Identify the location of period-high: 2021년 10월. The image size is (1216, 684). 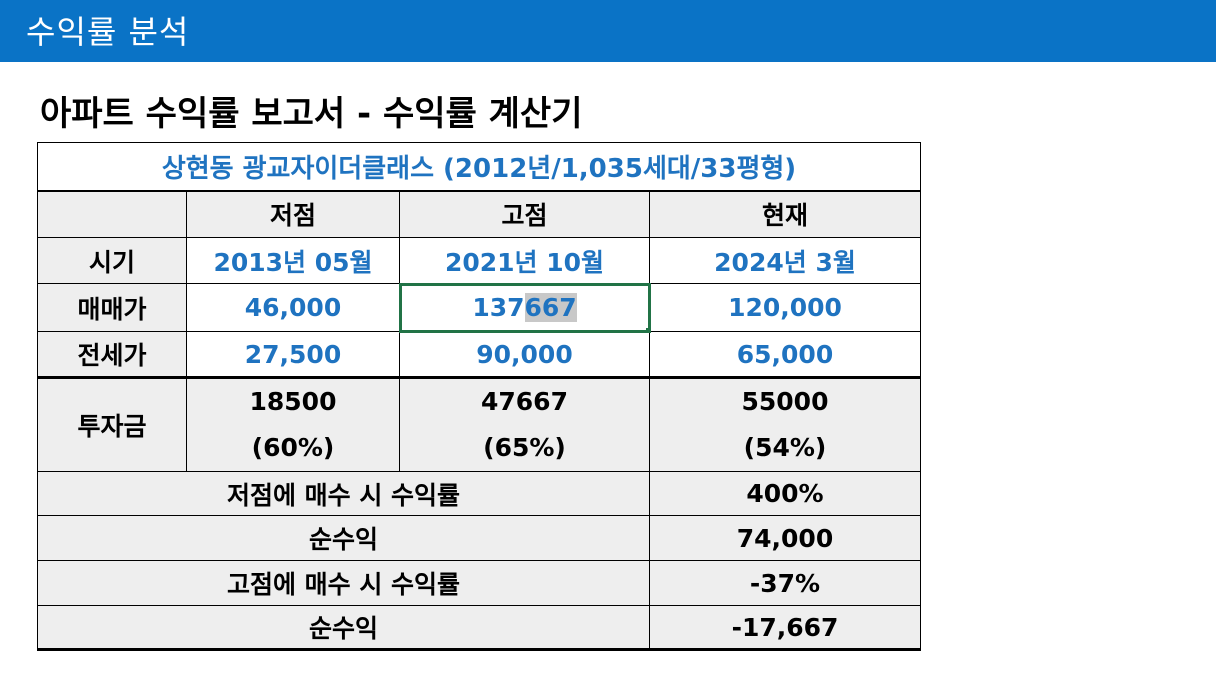
(524, 260).